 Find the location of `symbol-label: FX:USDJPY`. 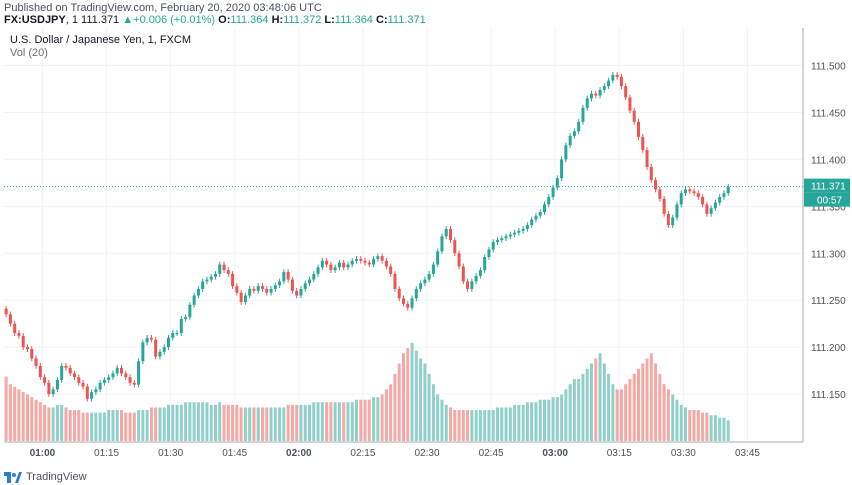

symbol-label: FX:USDJPY is located at coordinates (35, 20).